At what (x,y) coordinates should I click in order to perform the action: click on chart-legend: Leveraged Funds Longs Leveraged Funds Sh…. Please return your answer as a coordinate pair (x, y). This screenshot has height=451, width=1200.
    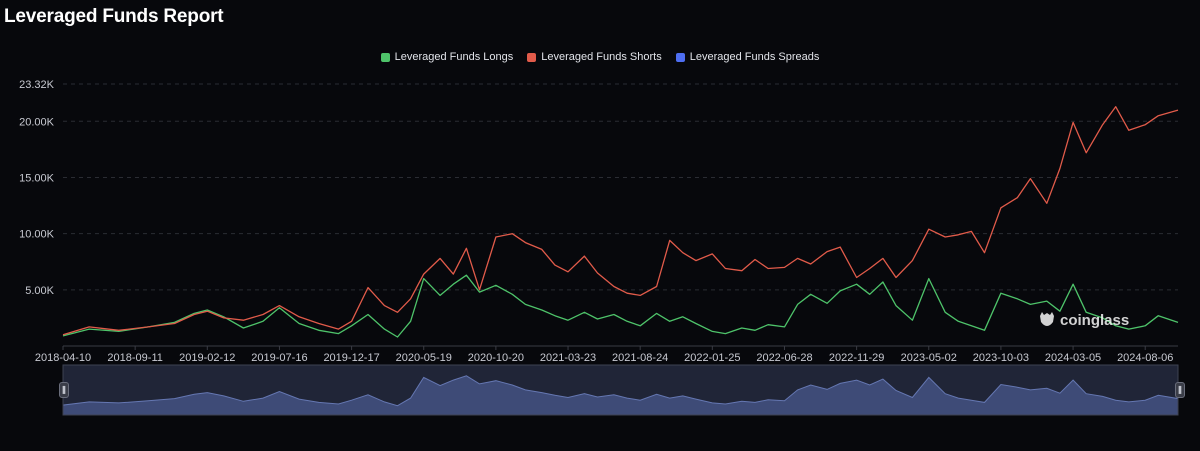
    Looking at the image, I should click on (600, 57).